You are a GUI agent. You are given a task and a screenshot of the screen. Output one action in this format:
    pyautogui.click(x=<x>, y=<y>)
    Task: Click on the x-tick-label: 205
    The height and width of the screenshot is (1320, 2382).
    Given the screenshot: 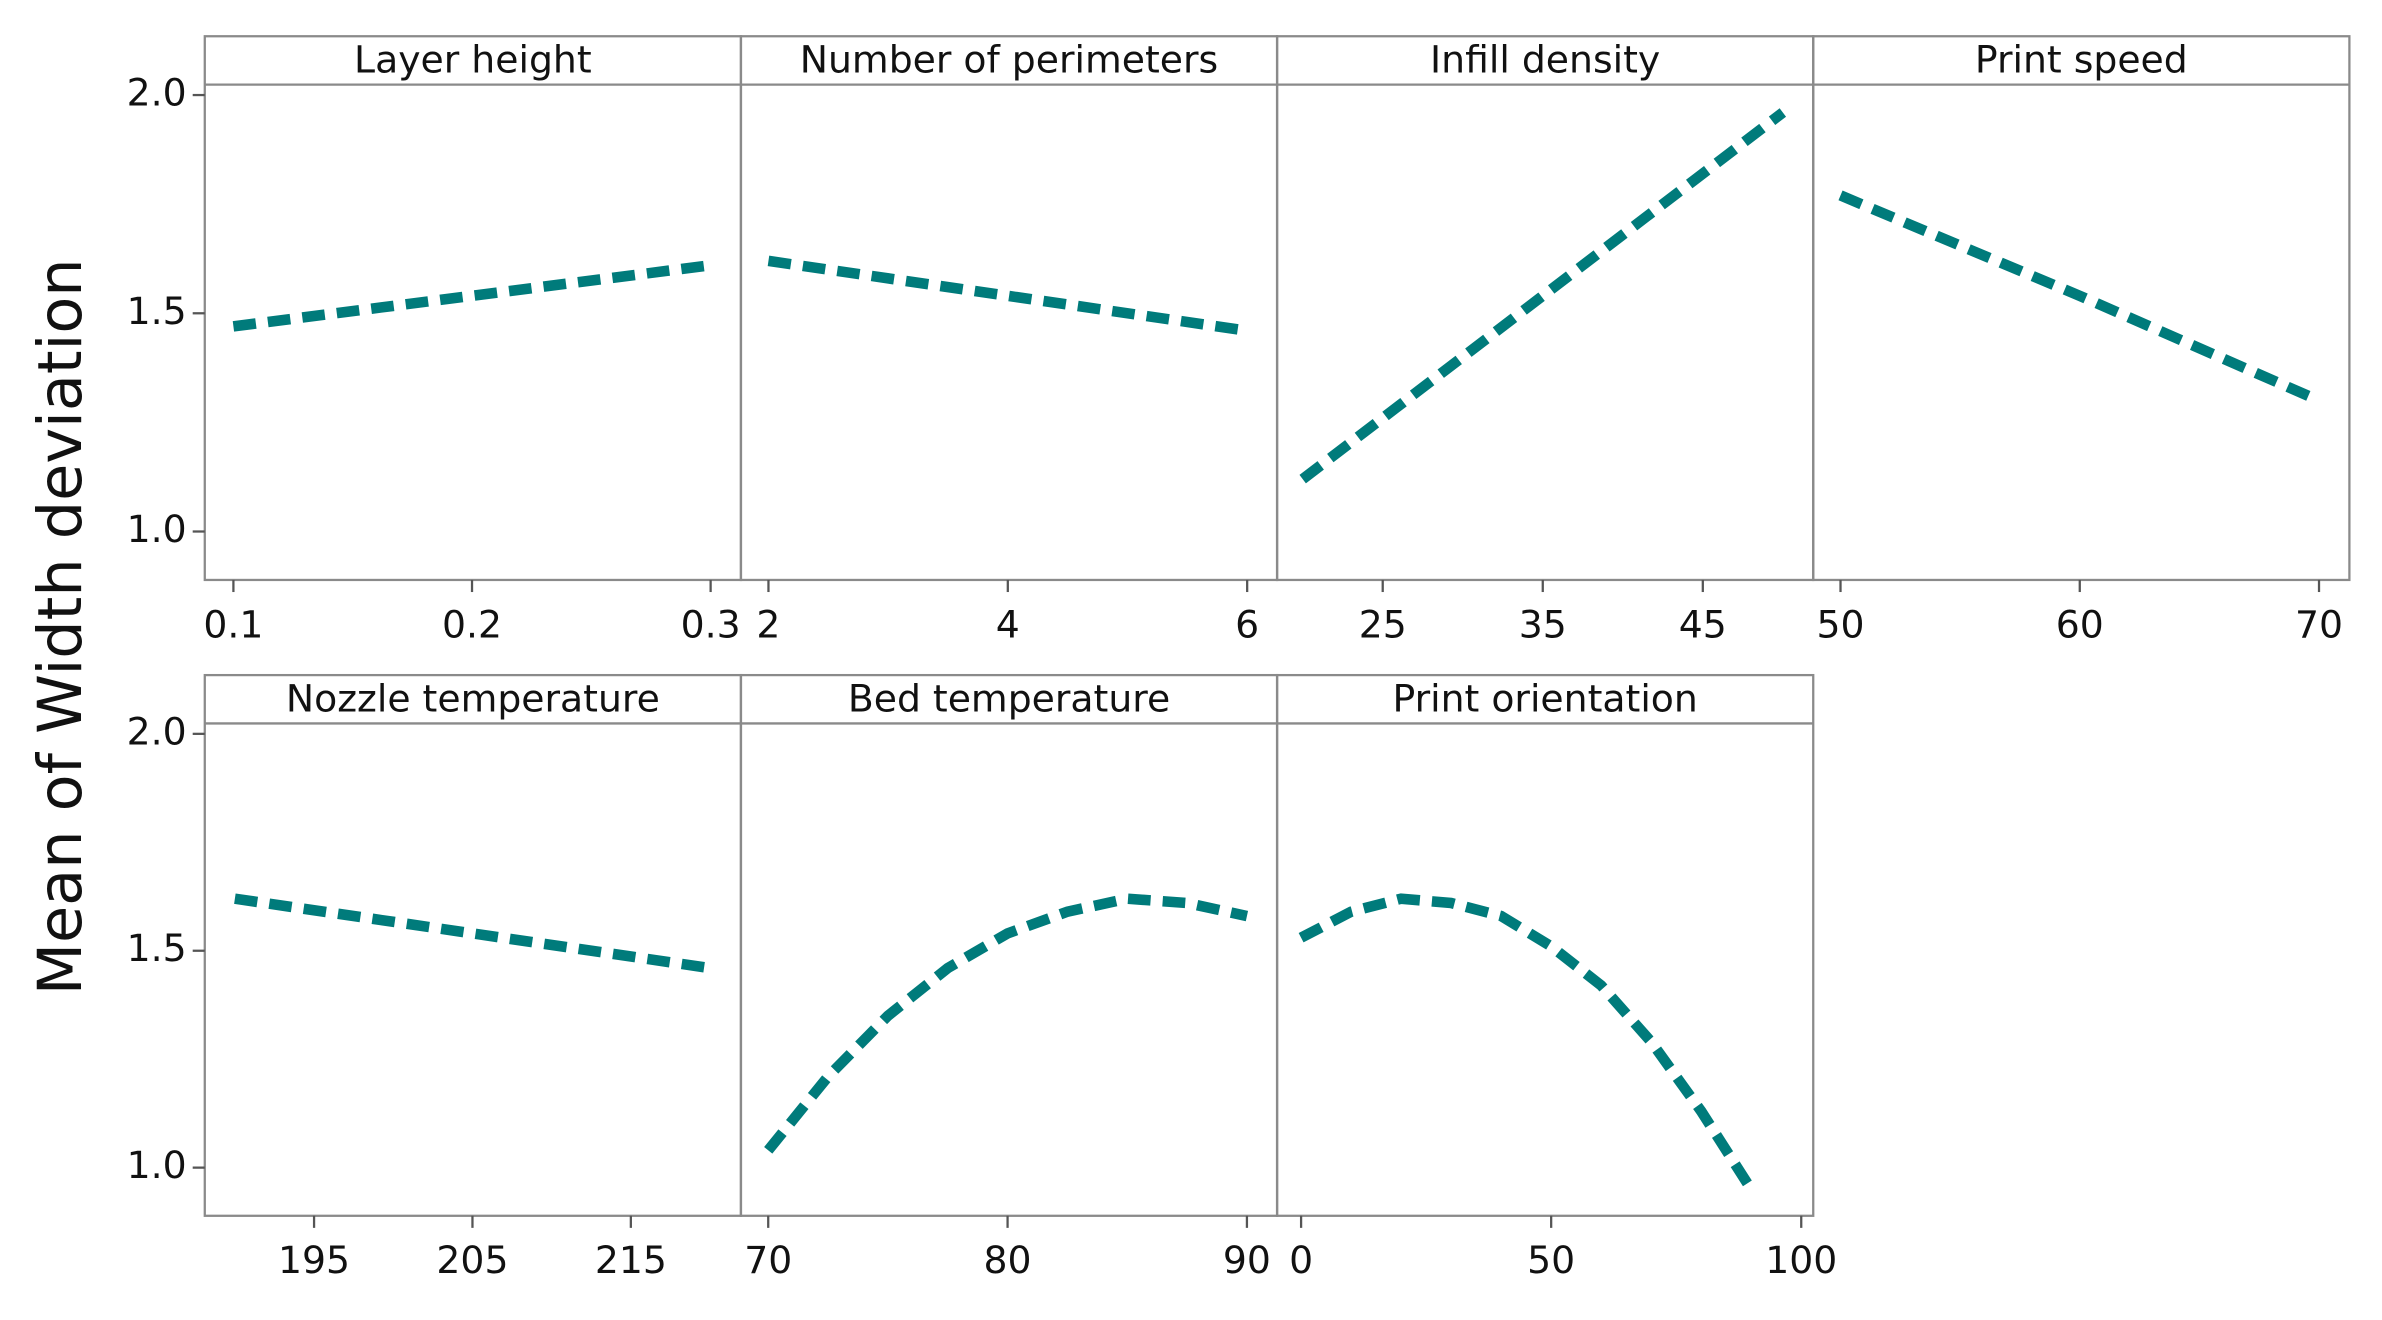 What is the action you would take?
    pyautogui.click(x=472, y=1260)
    